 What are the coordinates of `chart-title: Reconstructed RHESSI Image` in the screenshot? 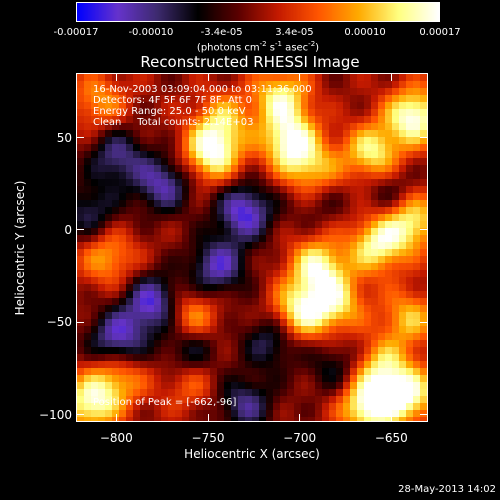 It's located at (250, 62).